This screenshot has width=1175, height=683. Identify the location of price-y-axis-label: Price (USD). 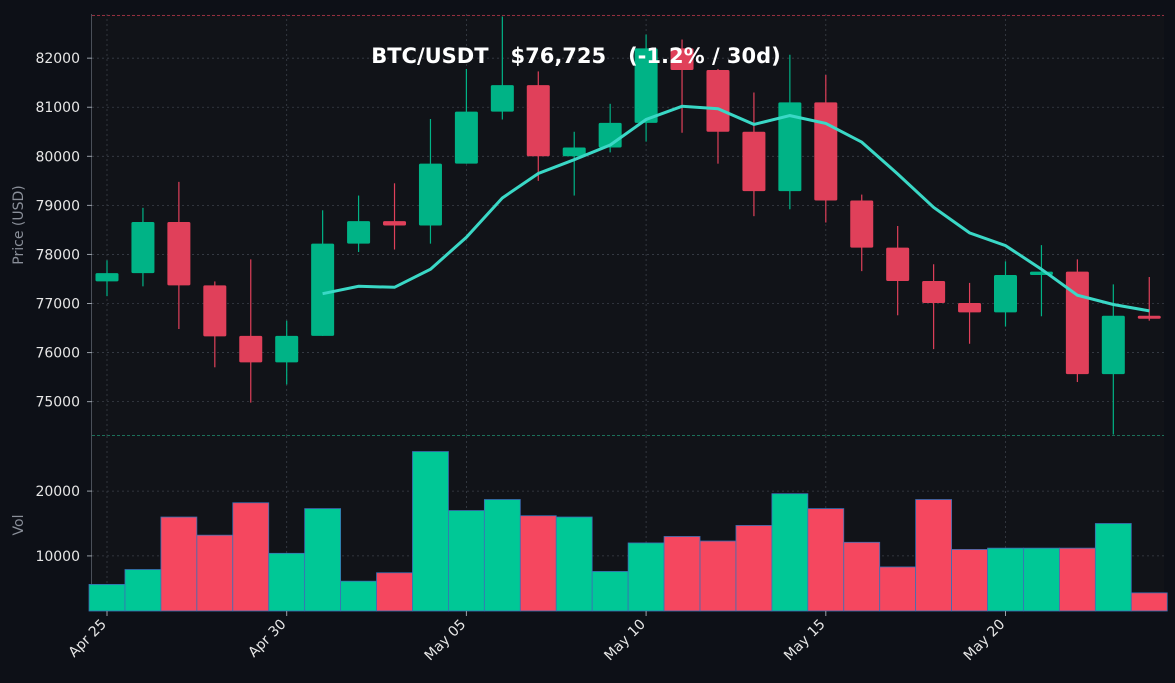
(19, 224).